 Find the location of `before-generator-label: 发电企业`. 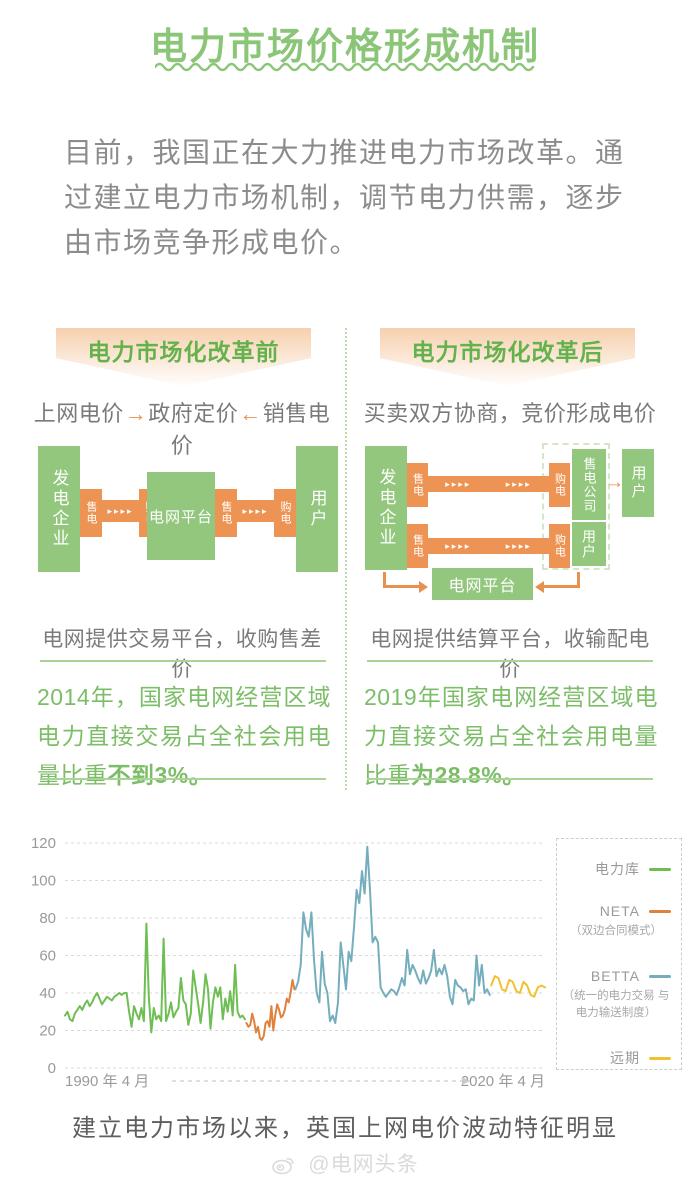

before-generator-label: 发电企业 is located at coordinates (59, 509).